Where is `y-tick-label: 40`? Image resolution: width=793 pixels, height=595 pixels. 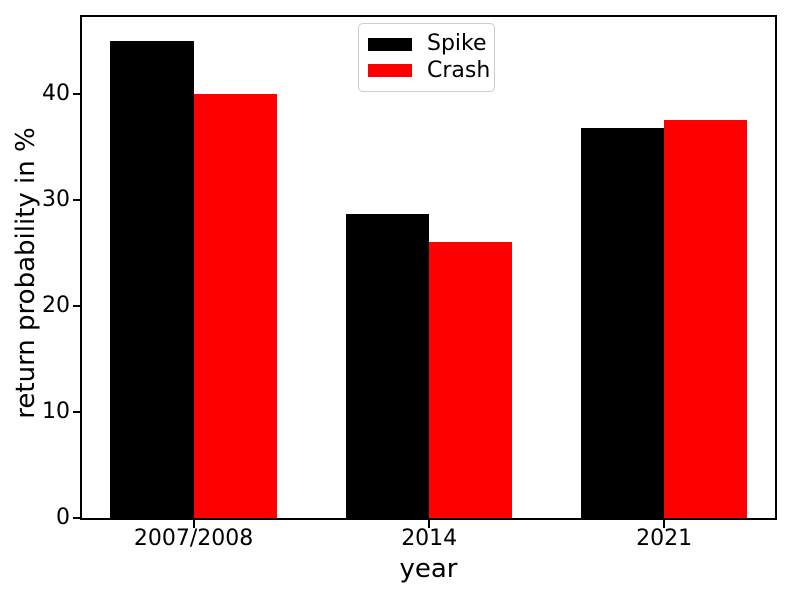 y-tick-label: 40 is located at coordinates (56, 93).